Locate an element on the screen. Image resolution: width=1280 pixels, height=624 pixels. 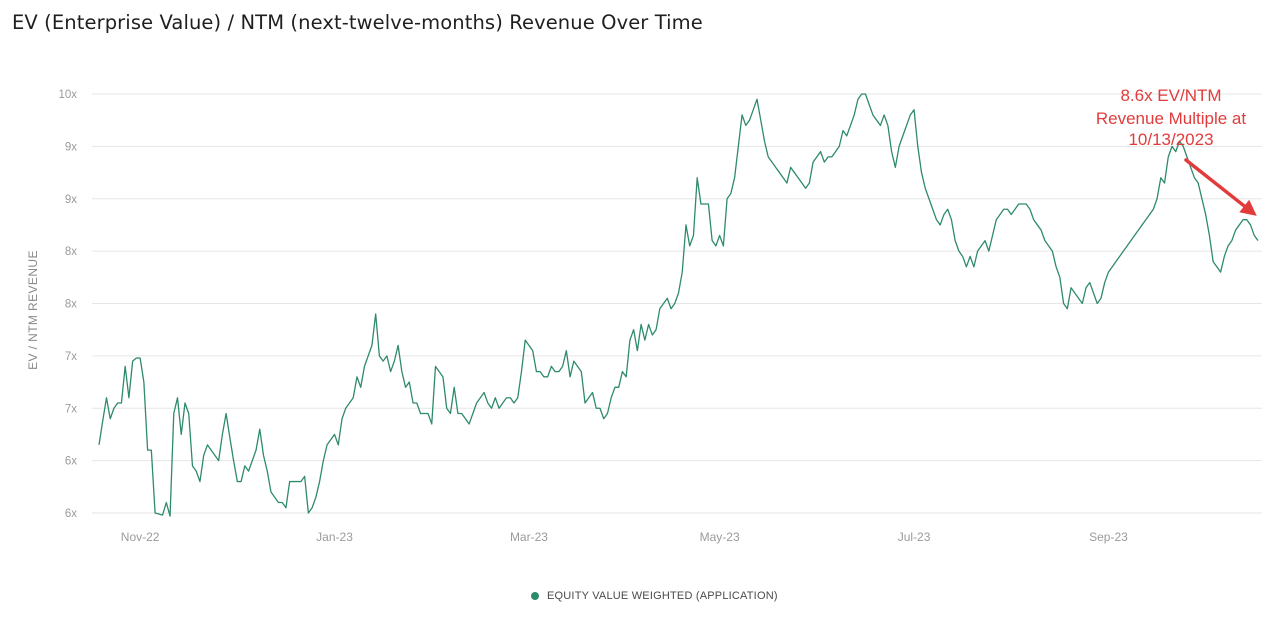
x-axis-ticks: Nov-22 Jan-23 Mar-23 May-23 Jul-23 Sep-23 is located at coordinates (624, 537).